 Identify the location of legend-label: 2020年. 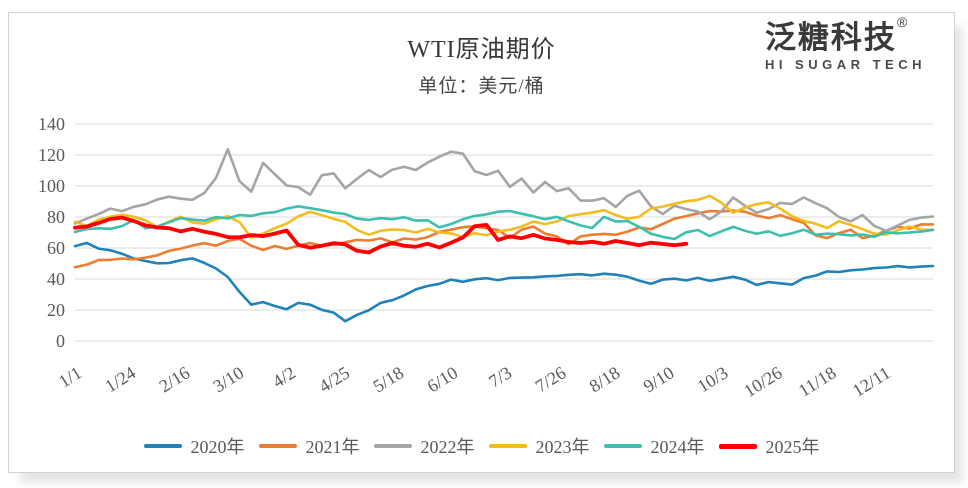
(217, 447).